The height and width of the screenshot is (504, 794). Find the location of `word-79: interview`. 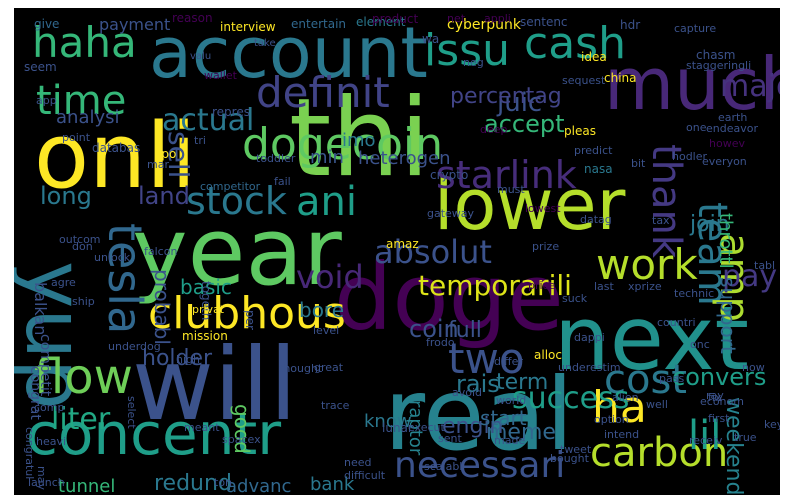

word-79: interview is located at coordinates (248, 27).